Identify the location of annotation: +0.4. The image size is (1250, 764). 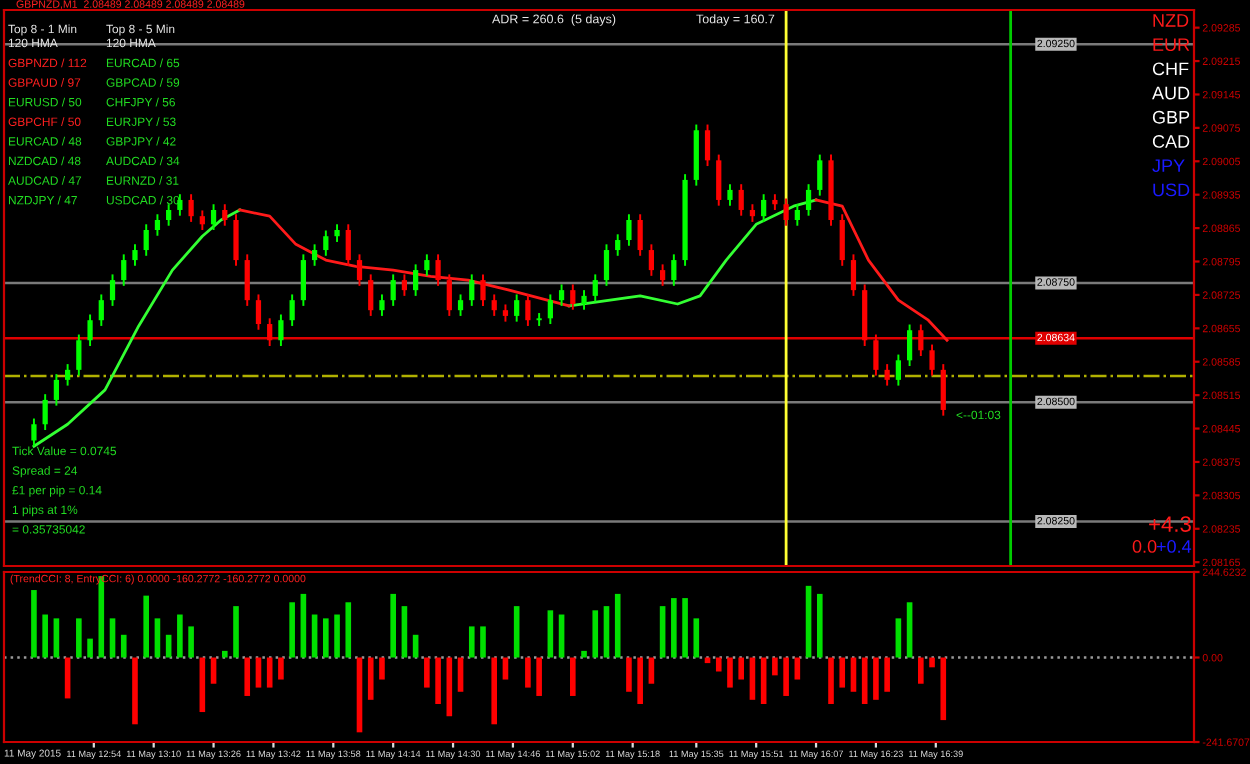
(1174, 546).